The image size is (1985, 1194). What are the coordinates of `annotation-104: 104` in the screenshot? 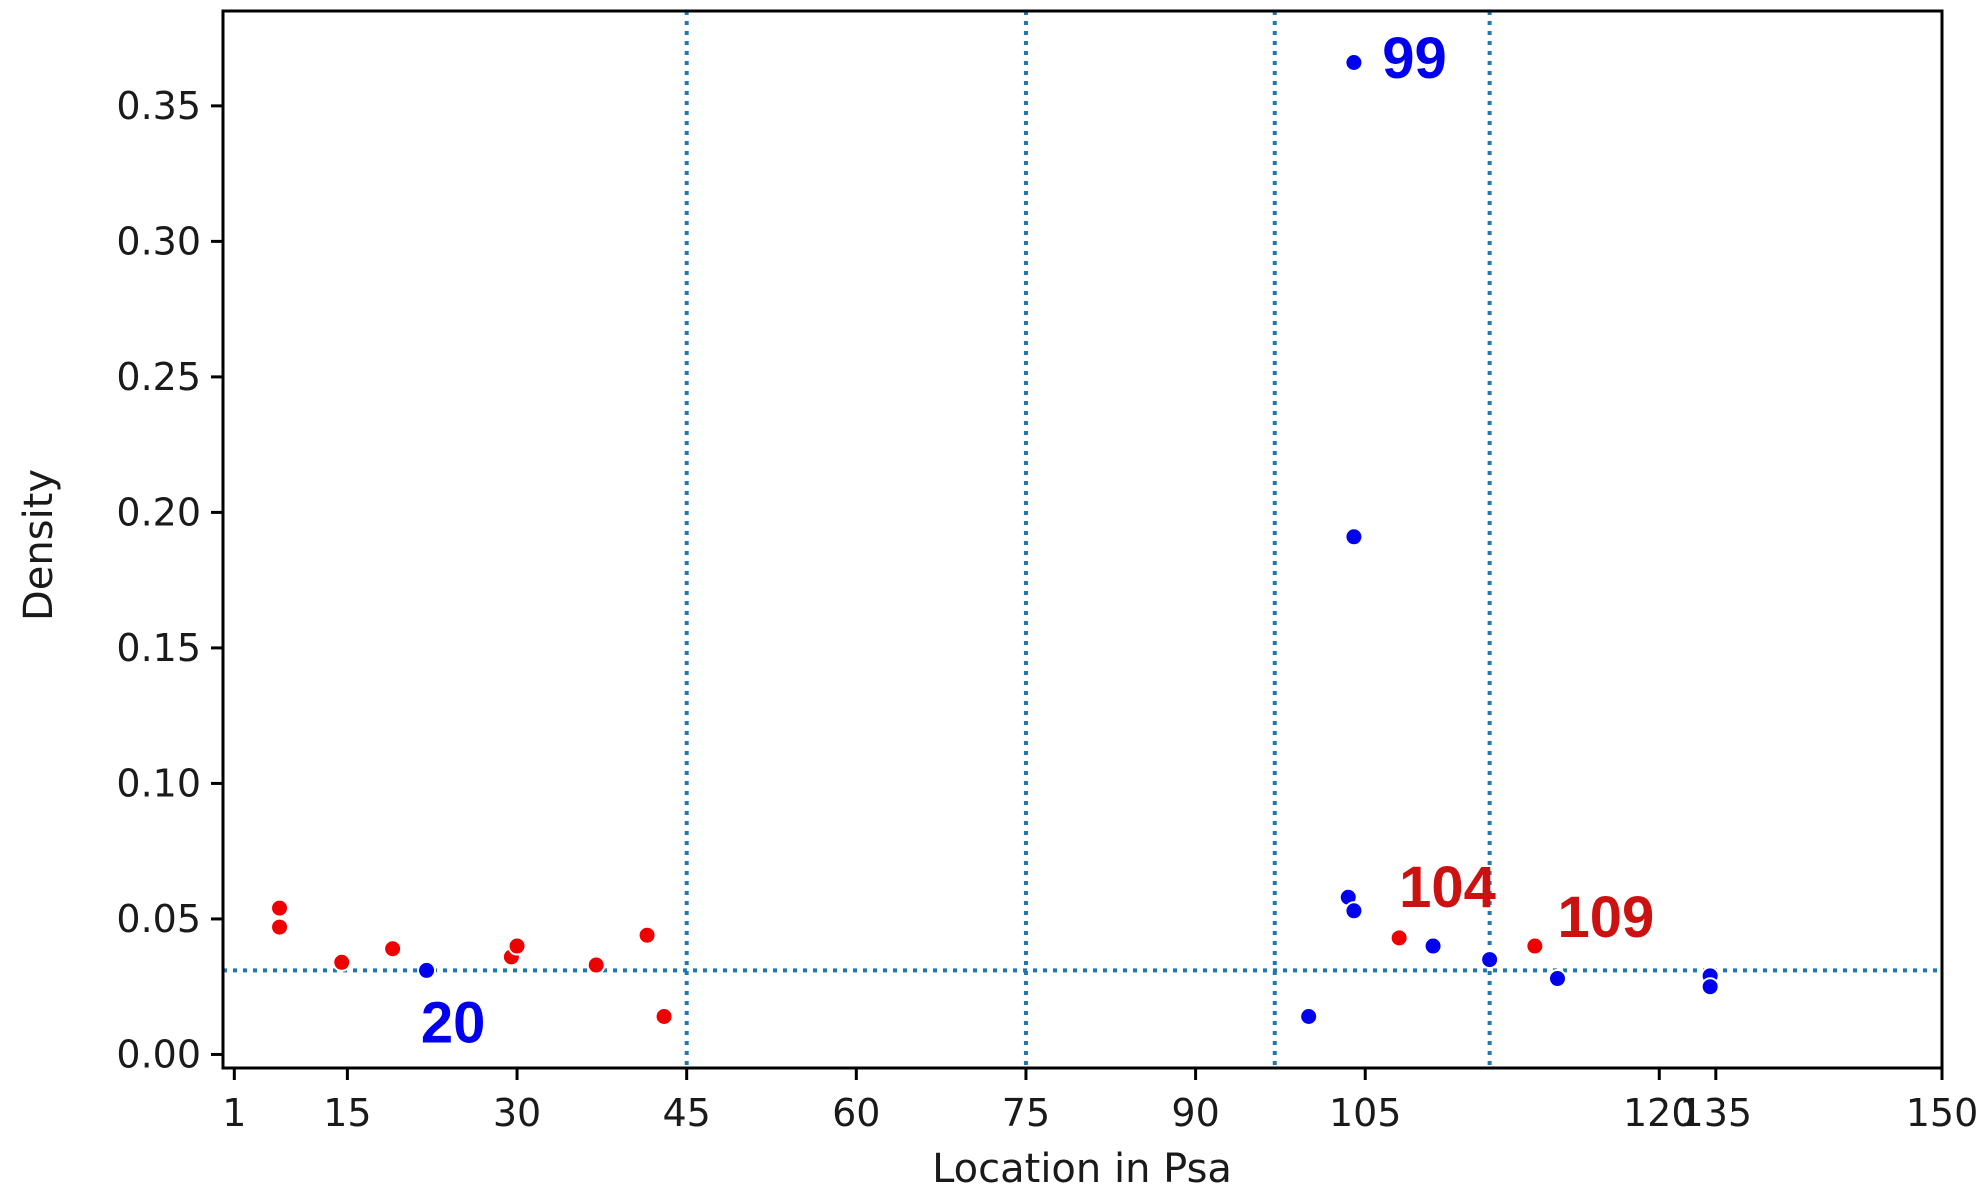 It's located at (1447, 887).